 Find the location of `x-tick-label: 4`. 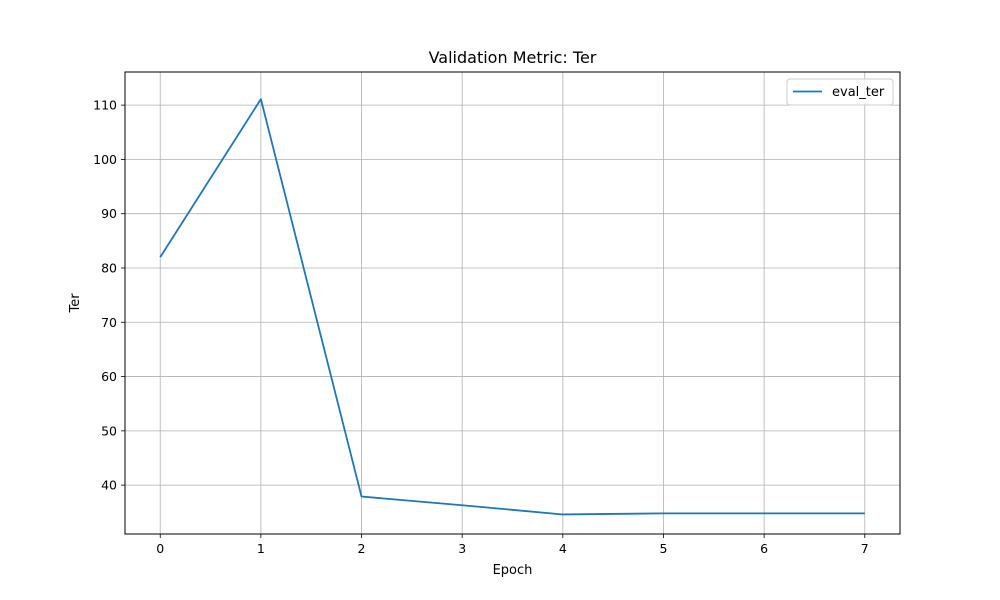

x-tick-label: 4 is located at coordinates (563, 548).